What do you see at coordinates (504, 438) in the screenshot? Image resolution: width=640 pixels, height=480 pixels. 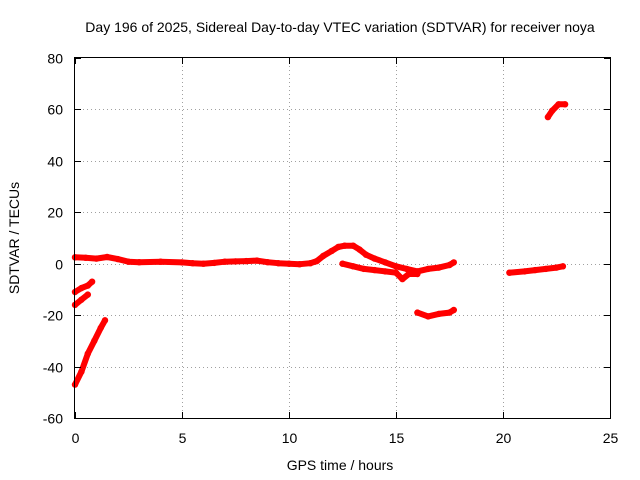 I see `x-tick-label: 20` at bounding box center [504, 438].